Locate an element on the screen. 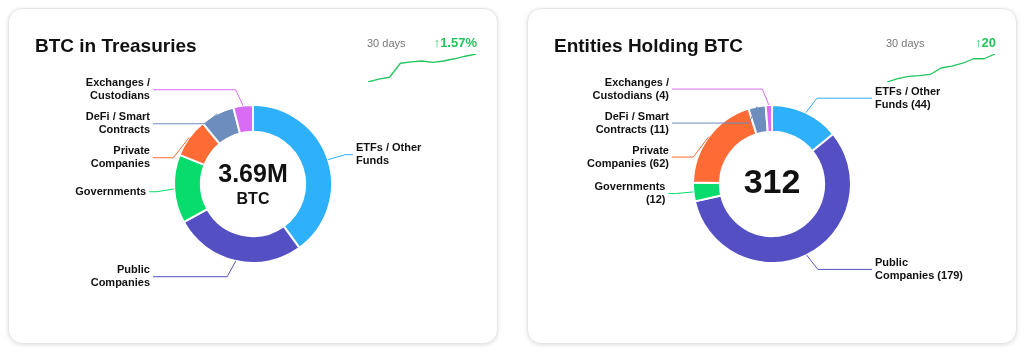 The width and height of the screenshot is (1024, 353). slice-label: Public Companies (179) is located at coordinates (919, 268).